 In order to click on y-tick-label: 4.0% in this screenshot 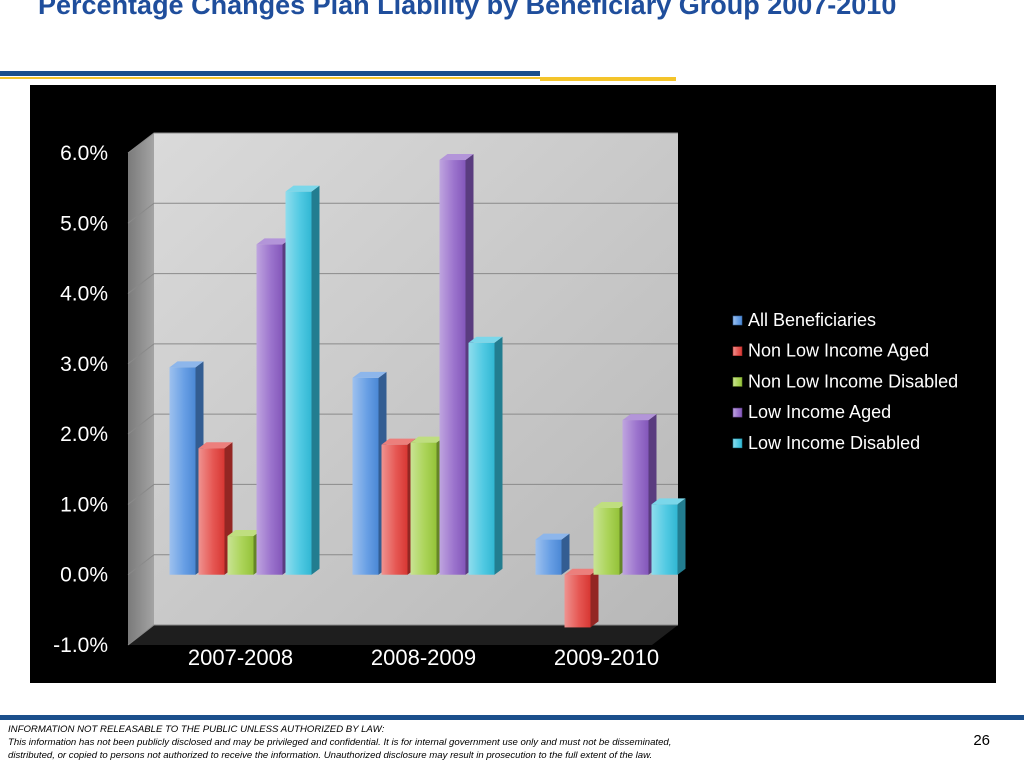, I will do `click(84, 294)`.